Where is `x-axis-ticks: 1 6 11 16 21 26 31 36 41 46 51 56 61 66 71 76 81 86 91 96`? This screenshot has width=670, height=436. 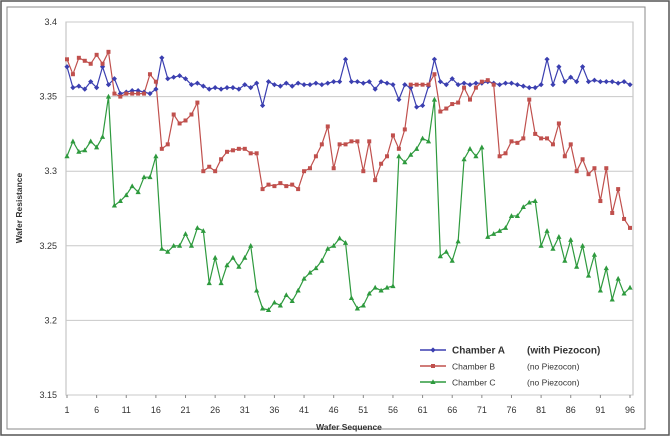 x-axis-ticks: 1 6 11 16 21 26 31 36 41 46 51 56 61 66 71 76 81 86 91 96 is located at coordinates (349, 405).